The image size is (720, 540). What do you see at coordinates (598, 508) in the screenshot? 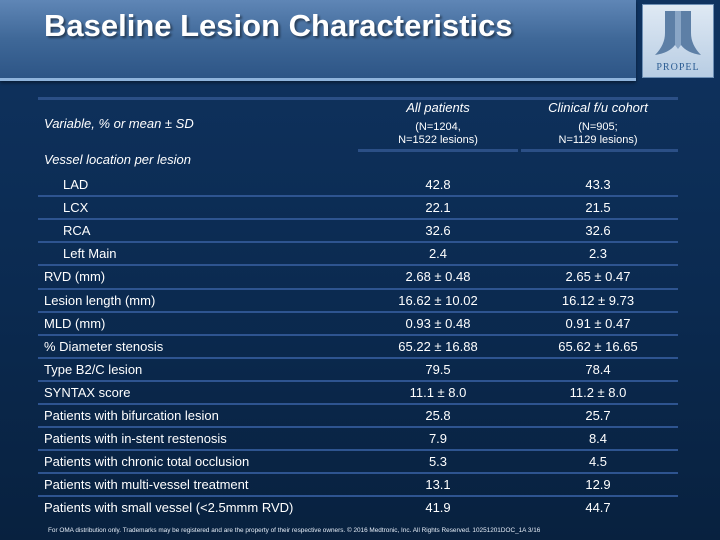
I see `clinical-cohort-value: 44.7` at bounding box center [598, 508].